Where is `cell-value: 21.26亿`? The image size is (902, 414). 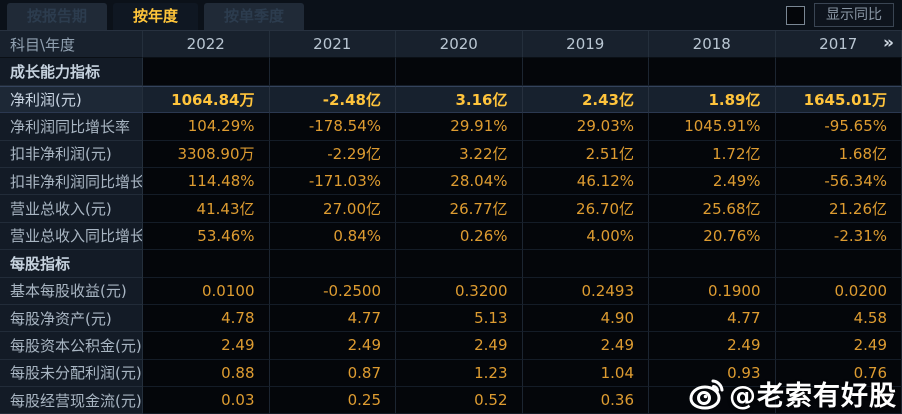
cell-value: 21.26亿 is located at coordinates (838, 209).